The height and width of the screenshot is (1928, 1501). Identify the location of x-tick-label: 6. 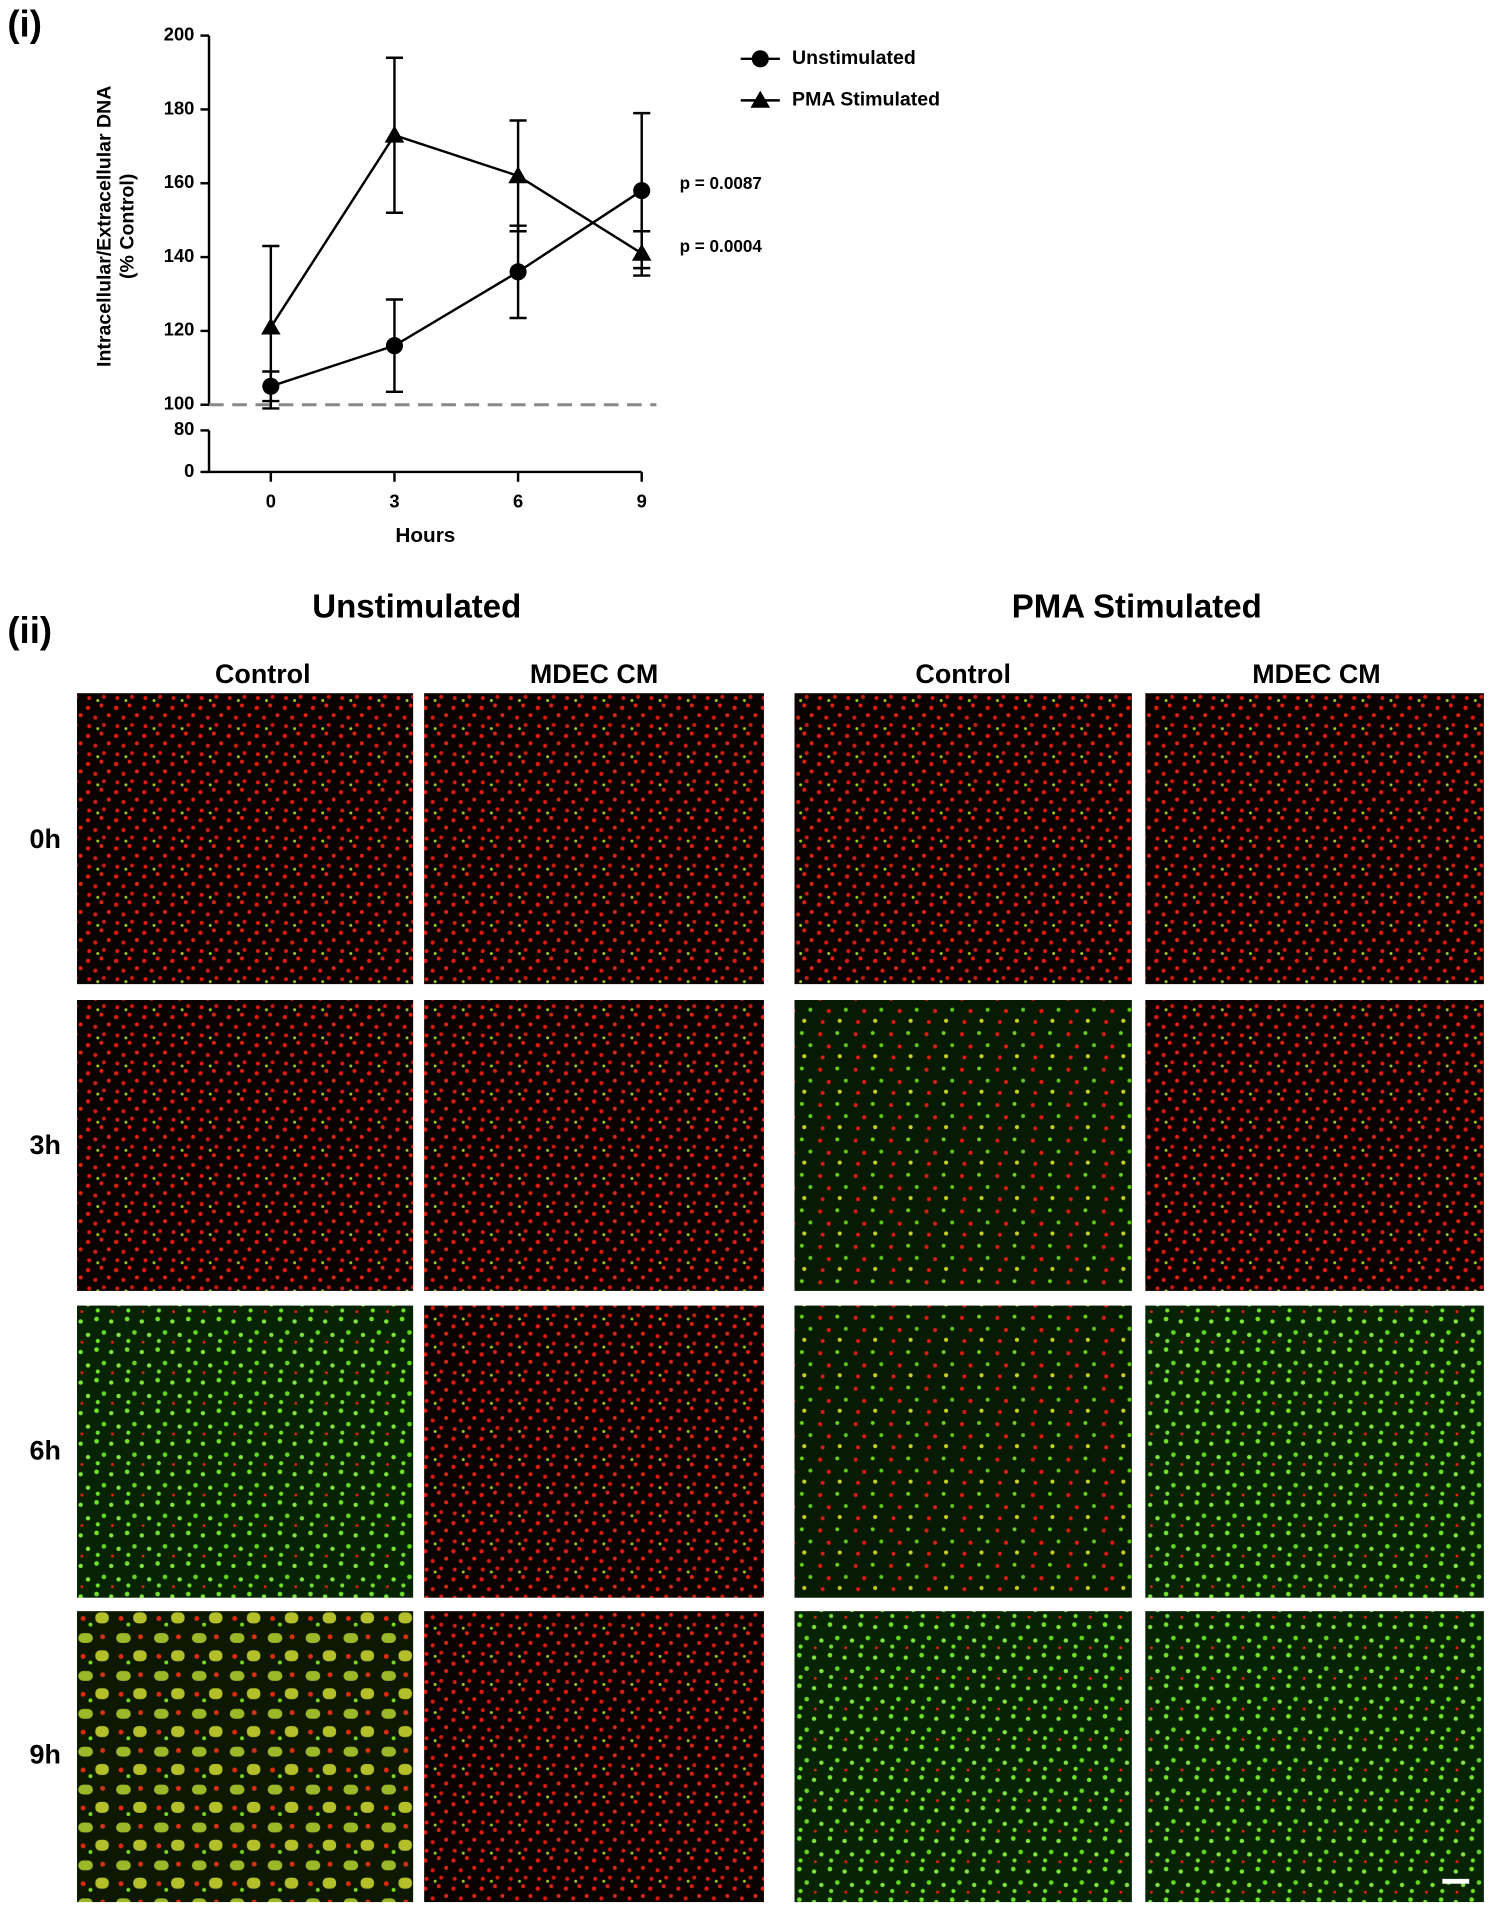
(518, 500).